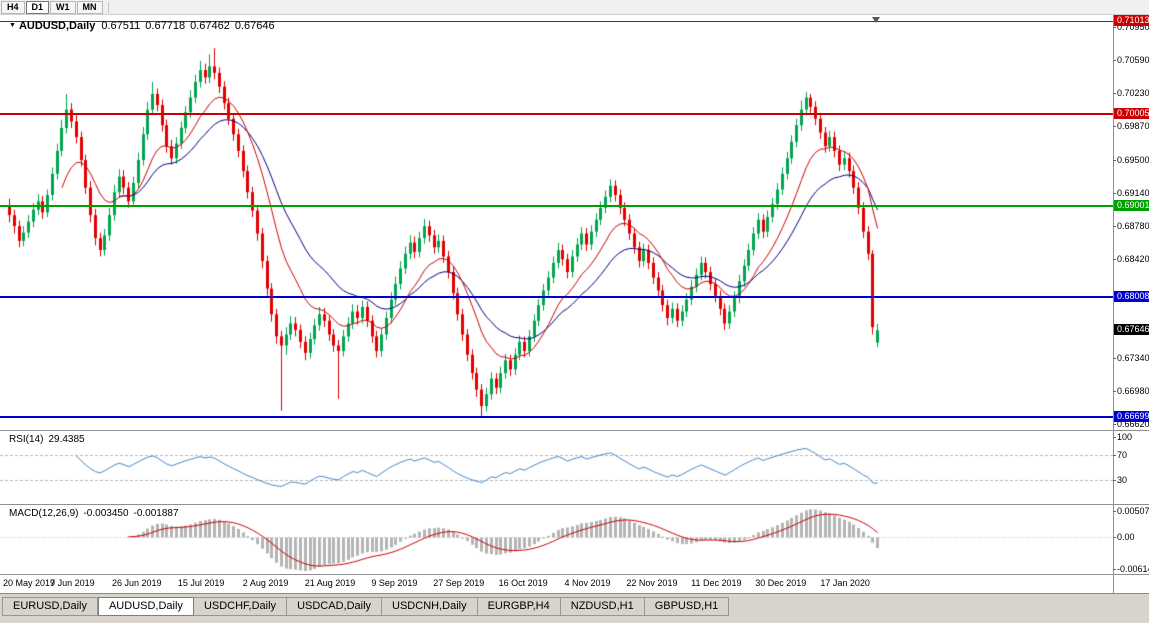 The height and width of the screenshot is (623, 1149). Describe the element at coordinates (430, 606) in the screenshot. I see `chart-tab-usdcnh-daily: USDCNH,Daily` at that location.